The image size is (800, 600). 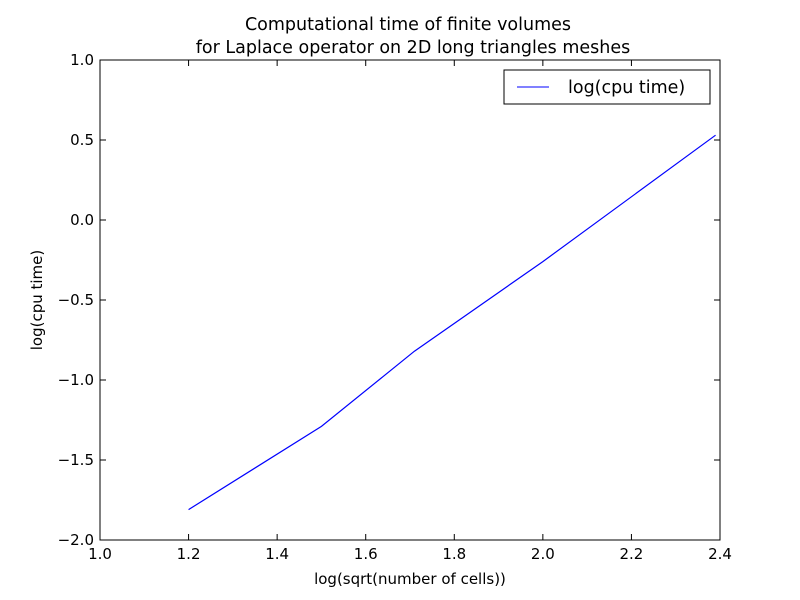 I want to click on x-tick-label: 1.8, so click(x=454, y=554).